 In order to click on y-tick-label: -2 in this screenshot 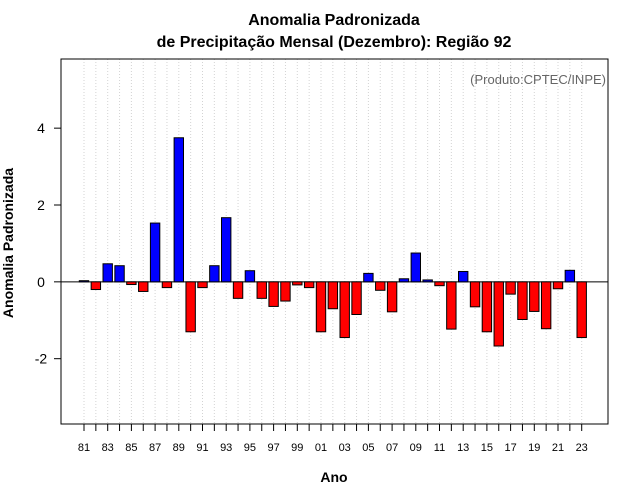, I will do `click(41, 359)`.